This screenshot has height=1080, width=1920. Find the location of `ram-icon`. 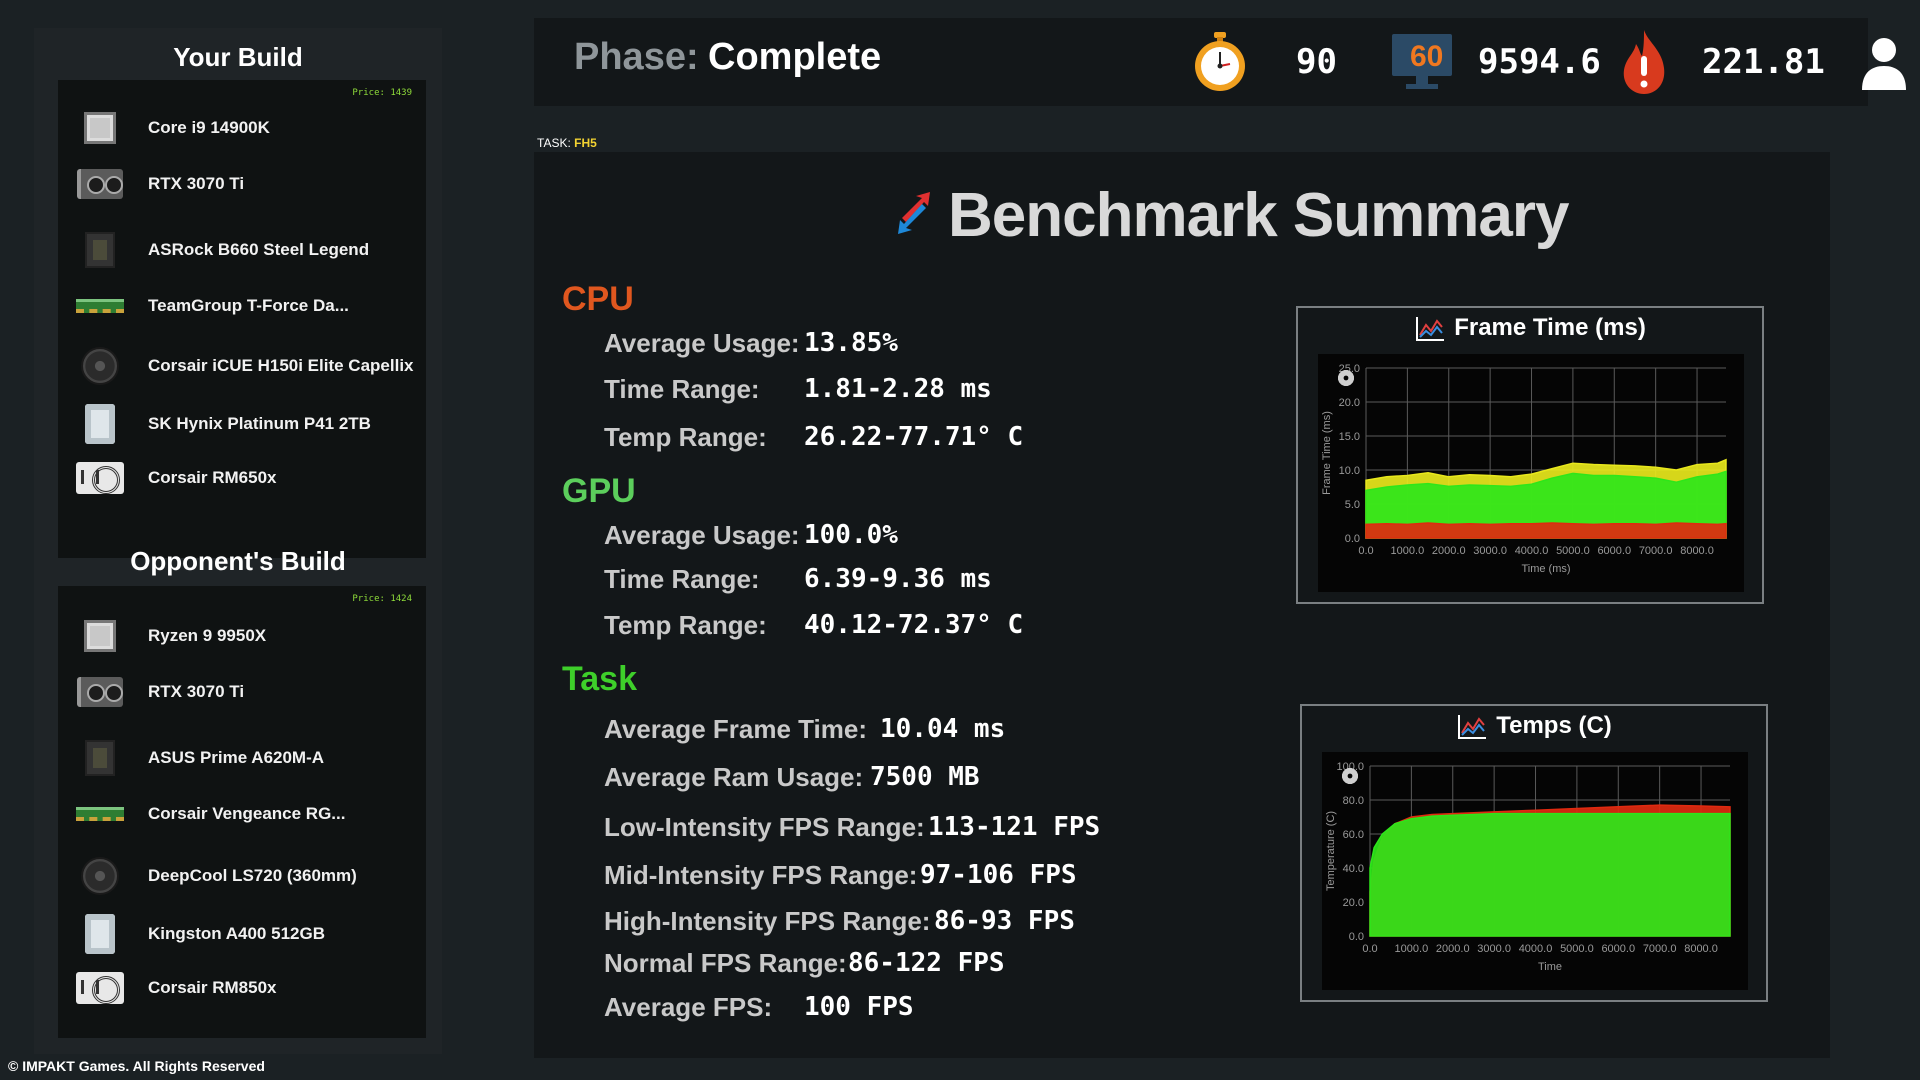

ram-icon is located at coordinates (100, 306).